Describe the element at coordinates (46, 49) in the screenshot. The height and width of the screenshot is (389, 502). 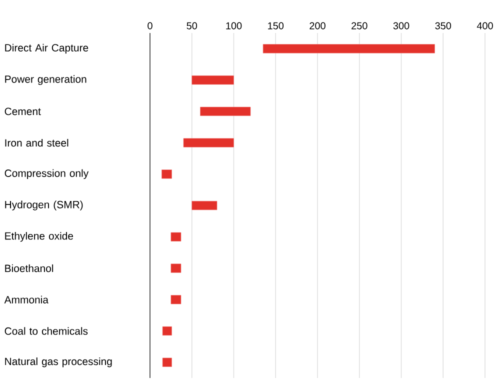
I see `y-tick-label: Direct Air Capture` at that location.